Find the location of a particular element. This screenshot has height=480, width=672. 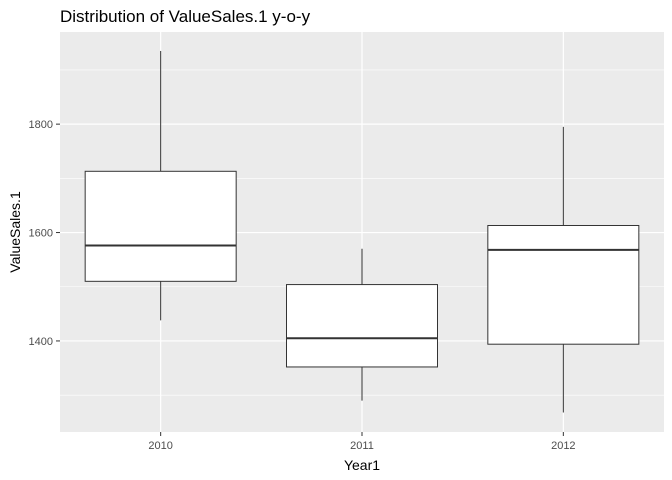

y-tick-label: 1600 is located at coordinates (41, 234).